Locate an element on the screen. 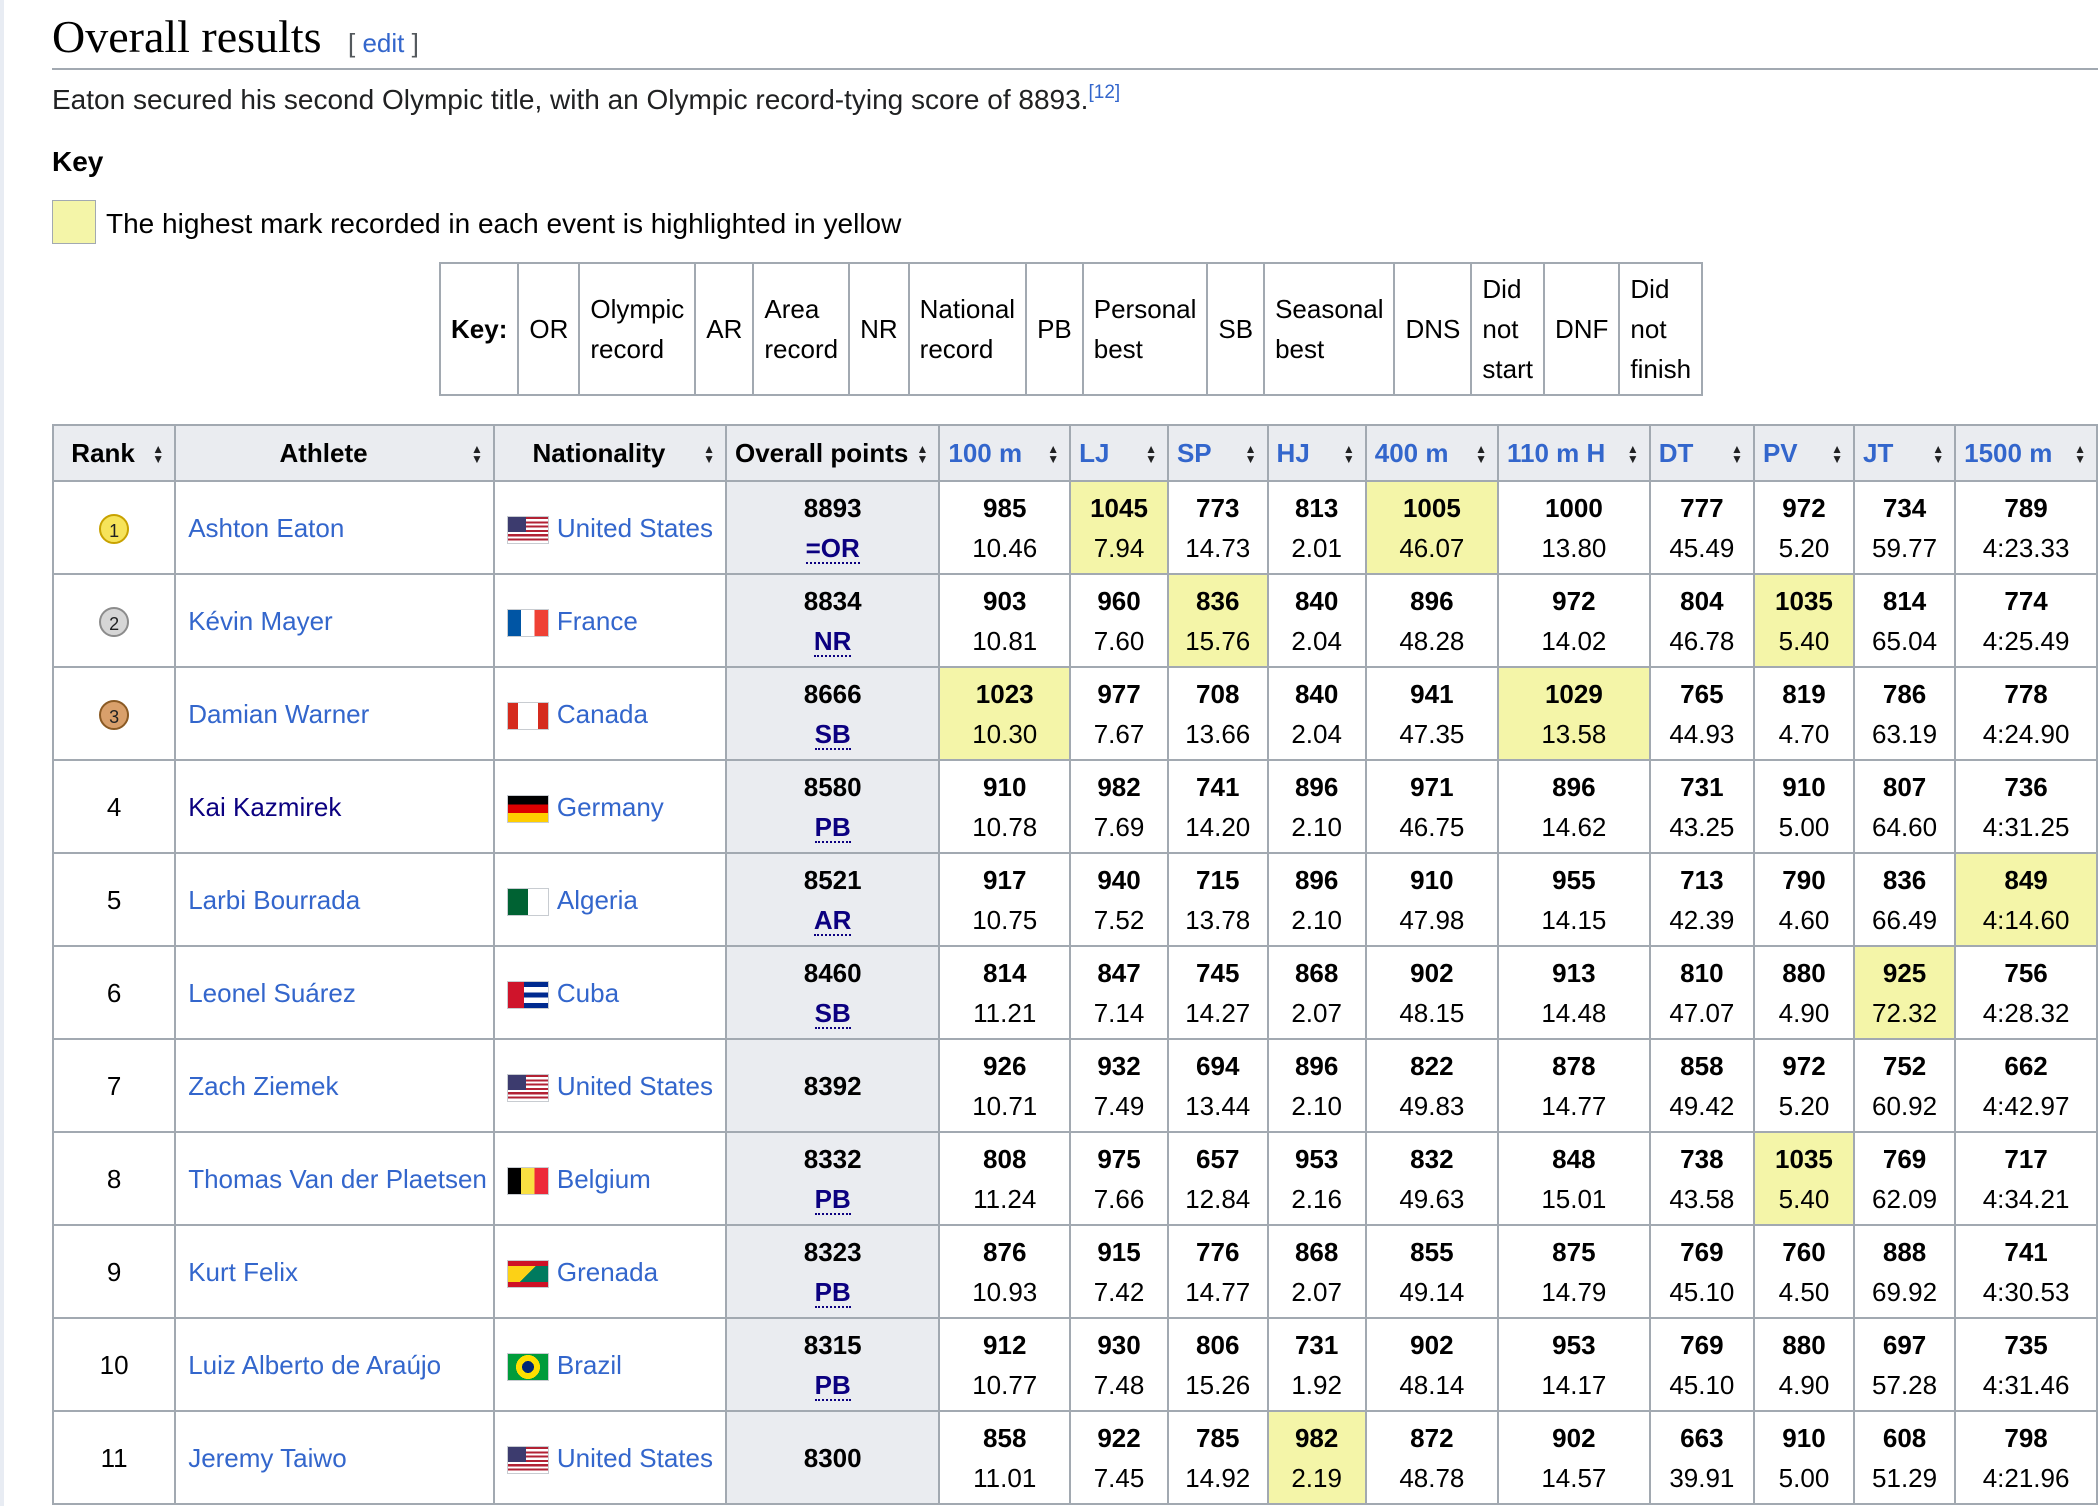  overall-points-cell: 8315 PB is located at coordinates (832, 1364).